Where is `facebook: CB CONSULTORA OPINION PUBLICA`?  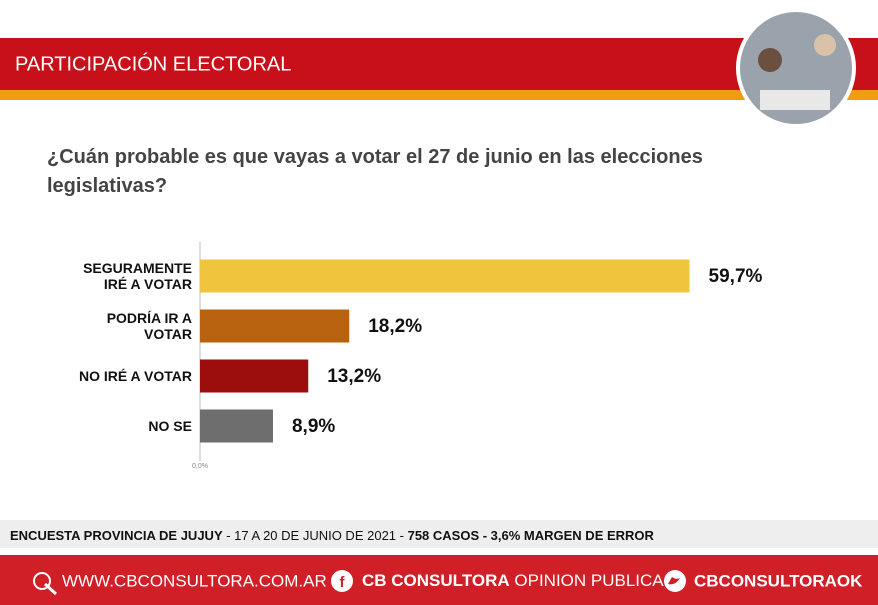 facebook: CB CONSULTORA OPINION PUBLICA is located at coordinates (513, 580).